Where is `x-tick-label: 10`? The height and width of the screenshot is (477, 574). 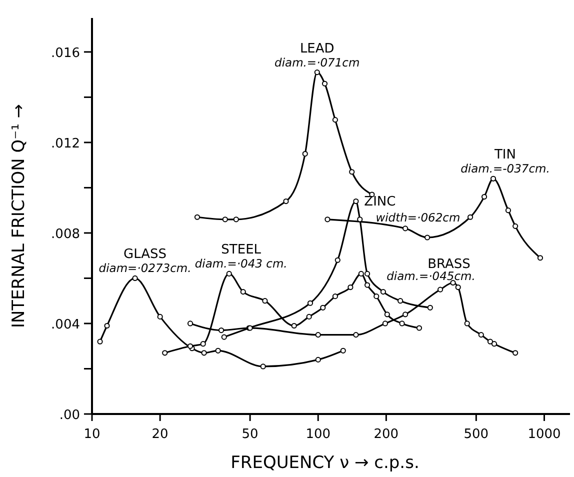 x-tick-label: 10 is located at coordinates (92, 434).